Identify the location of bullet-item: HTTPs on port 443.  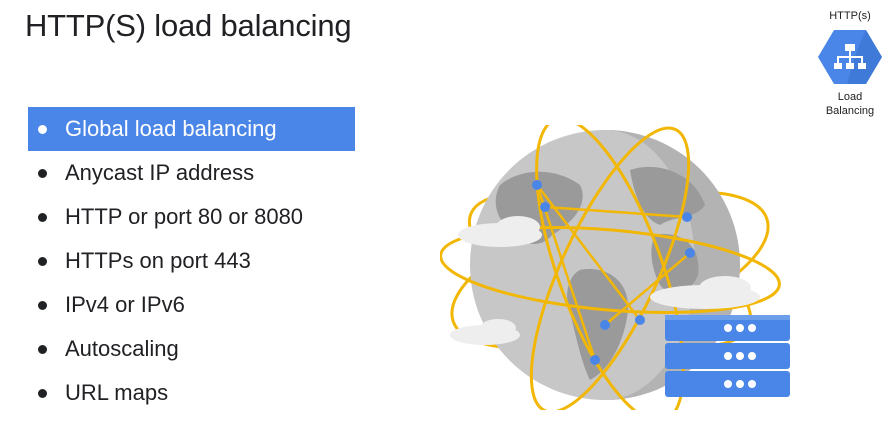
(191, 261).